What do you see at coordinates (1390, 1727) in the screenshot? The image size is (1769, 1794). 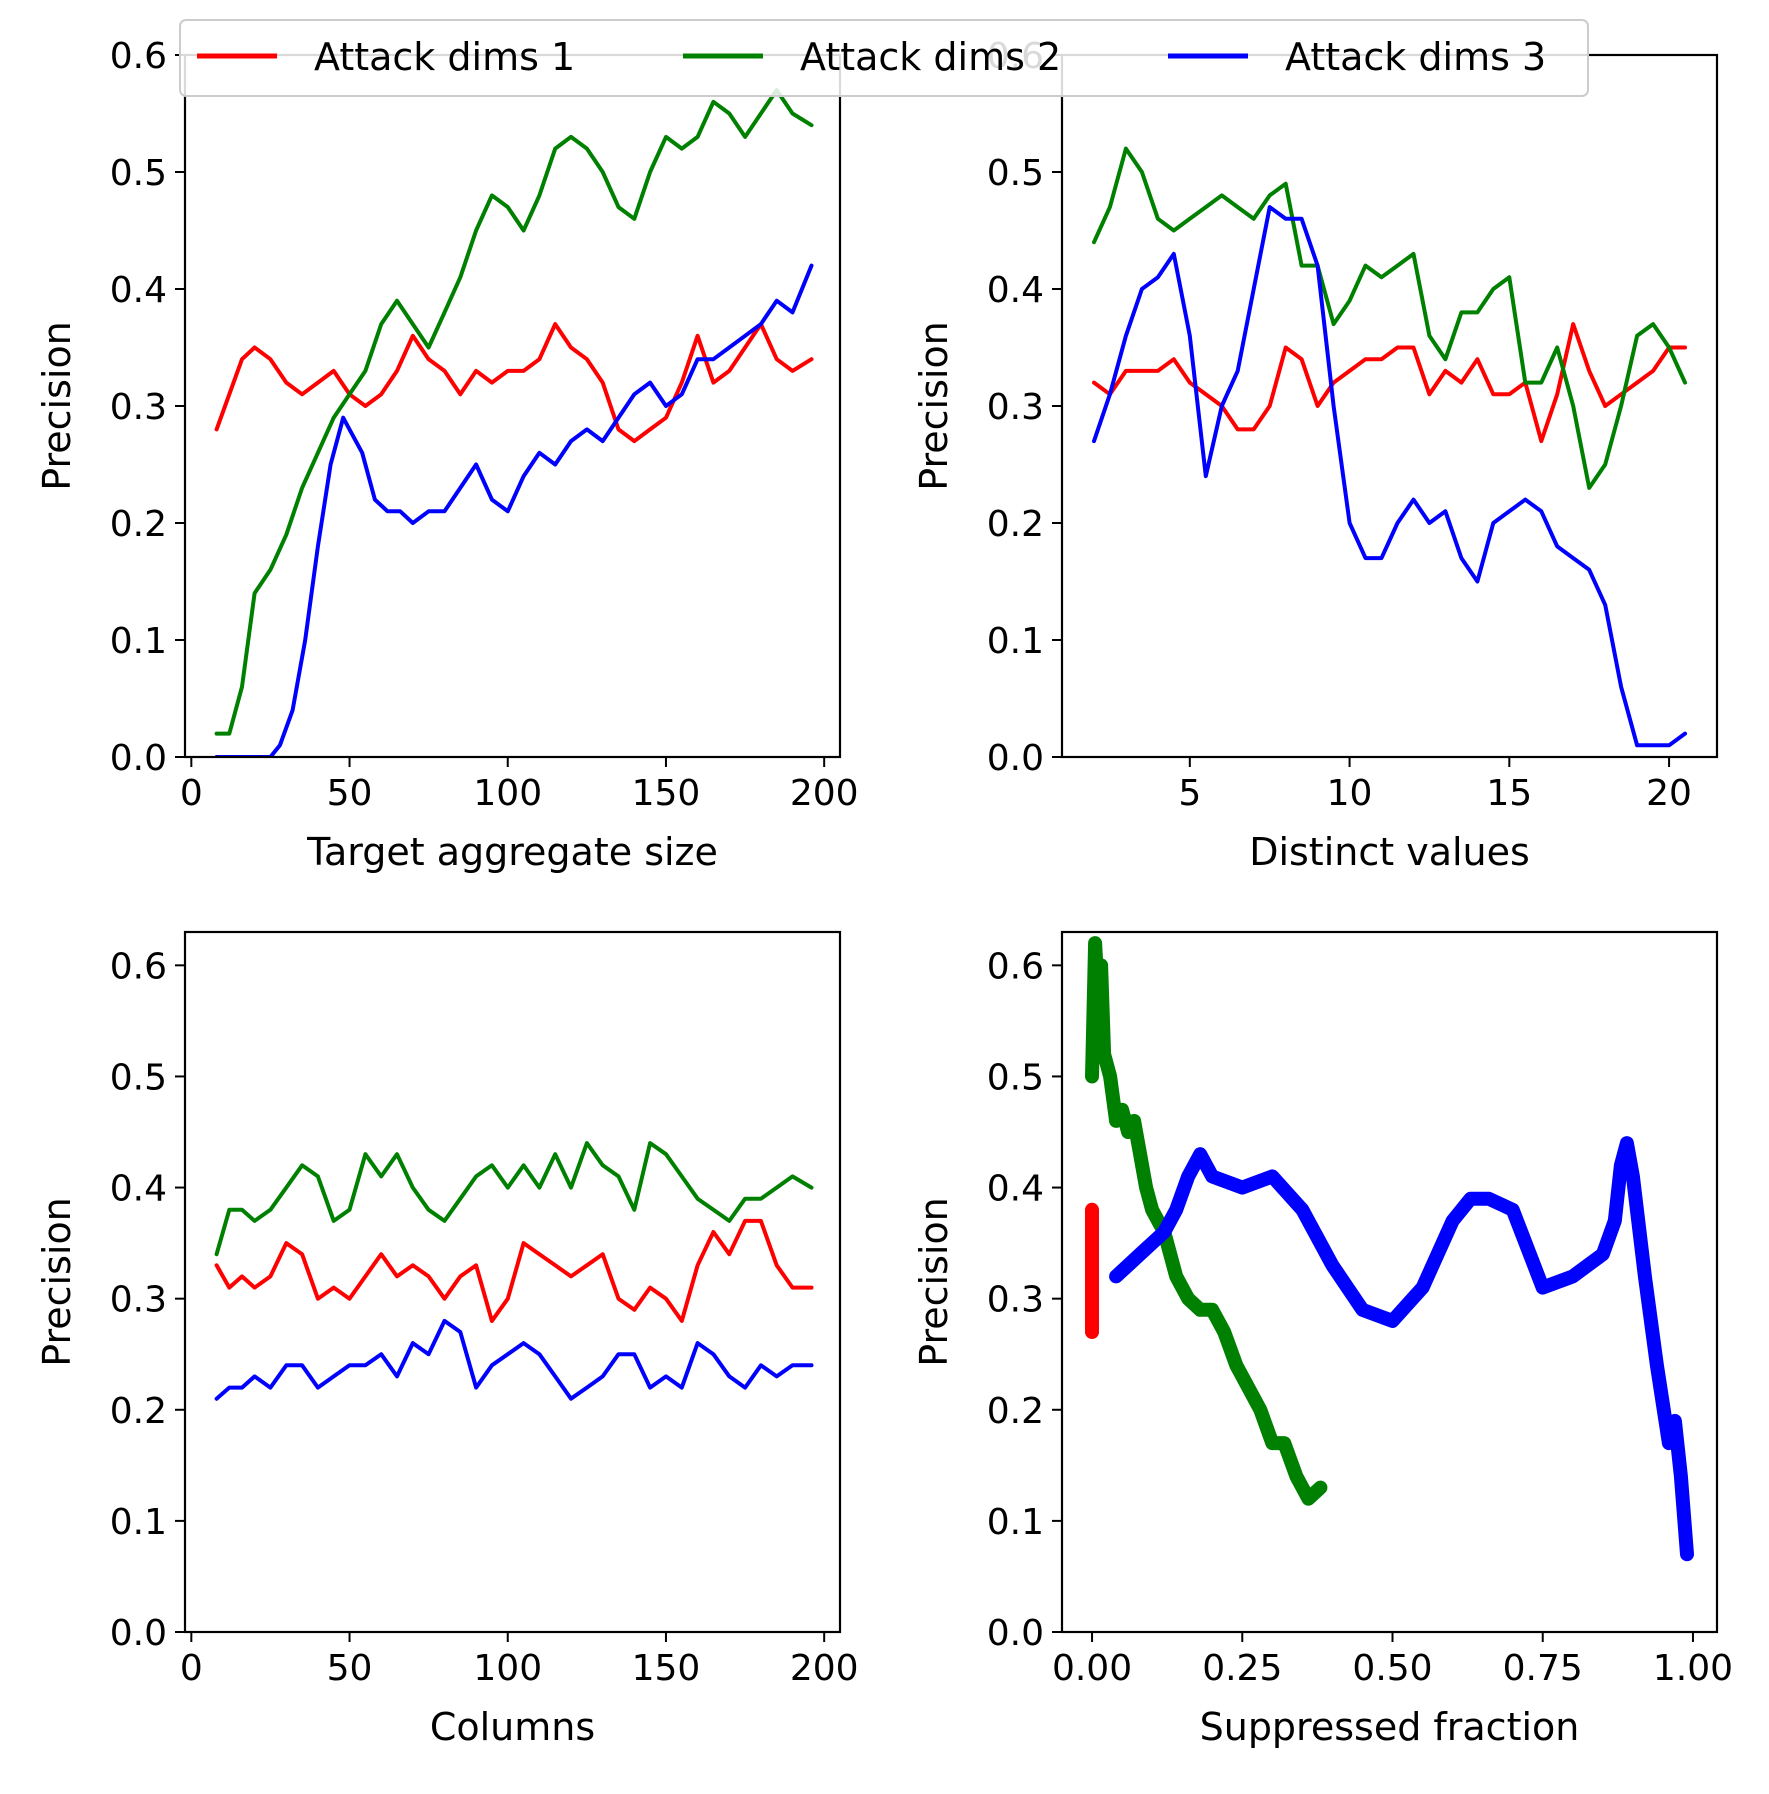 I see `x-axis-label: Suppressed fraction` at bounding box center [1390, 1727].